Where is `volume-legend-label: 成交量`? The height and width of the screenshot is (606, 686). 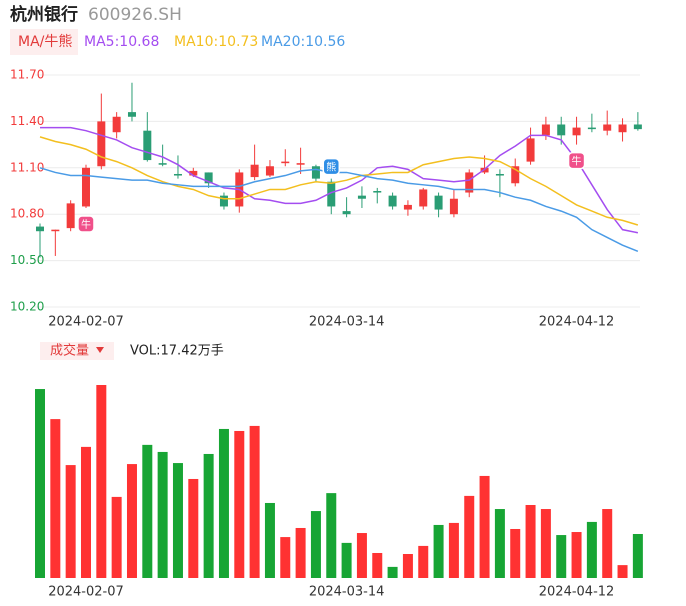
volume-legend-label: 成交量 is located at coordinates (69, 351).